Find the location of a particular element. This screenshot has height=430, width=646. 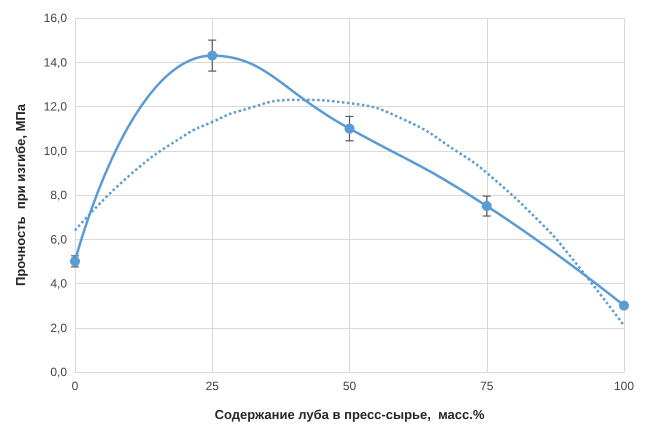

y-tick-label: 8,0 is located at coordinates (59, 195).